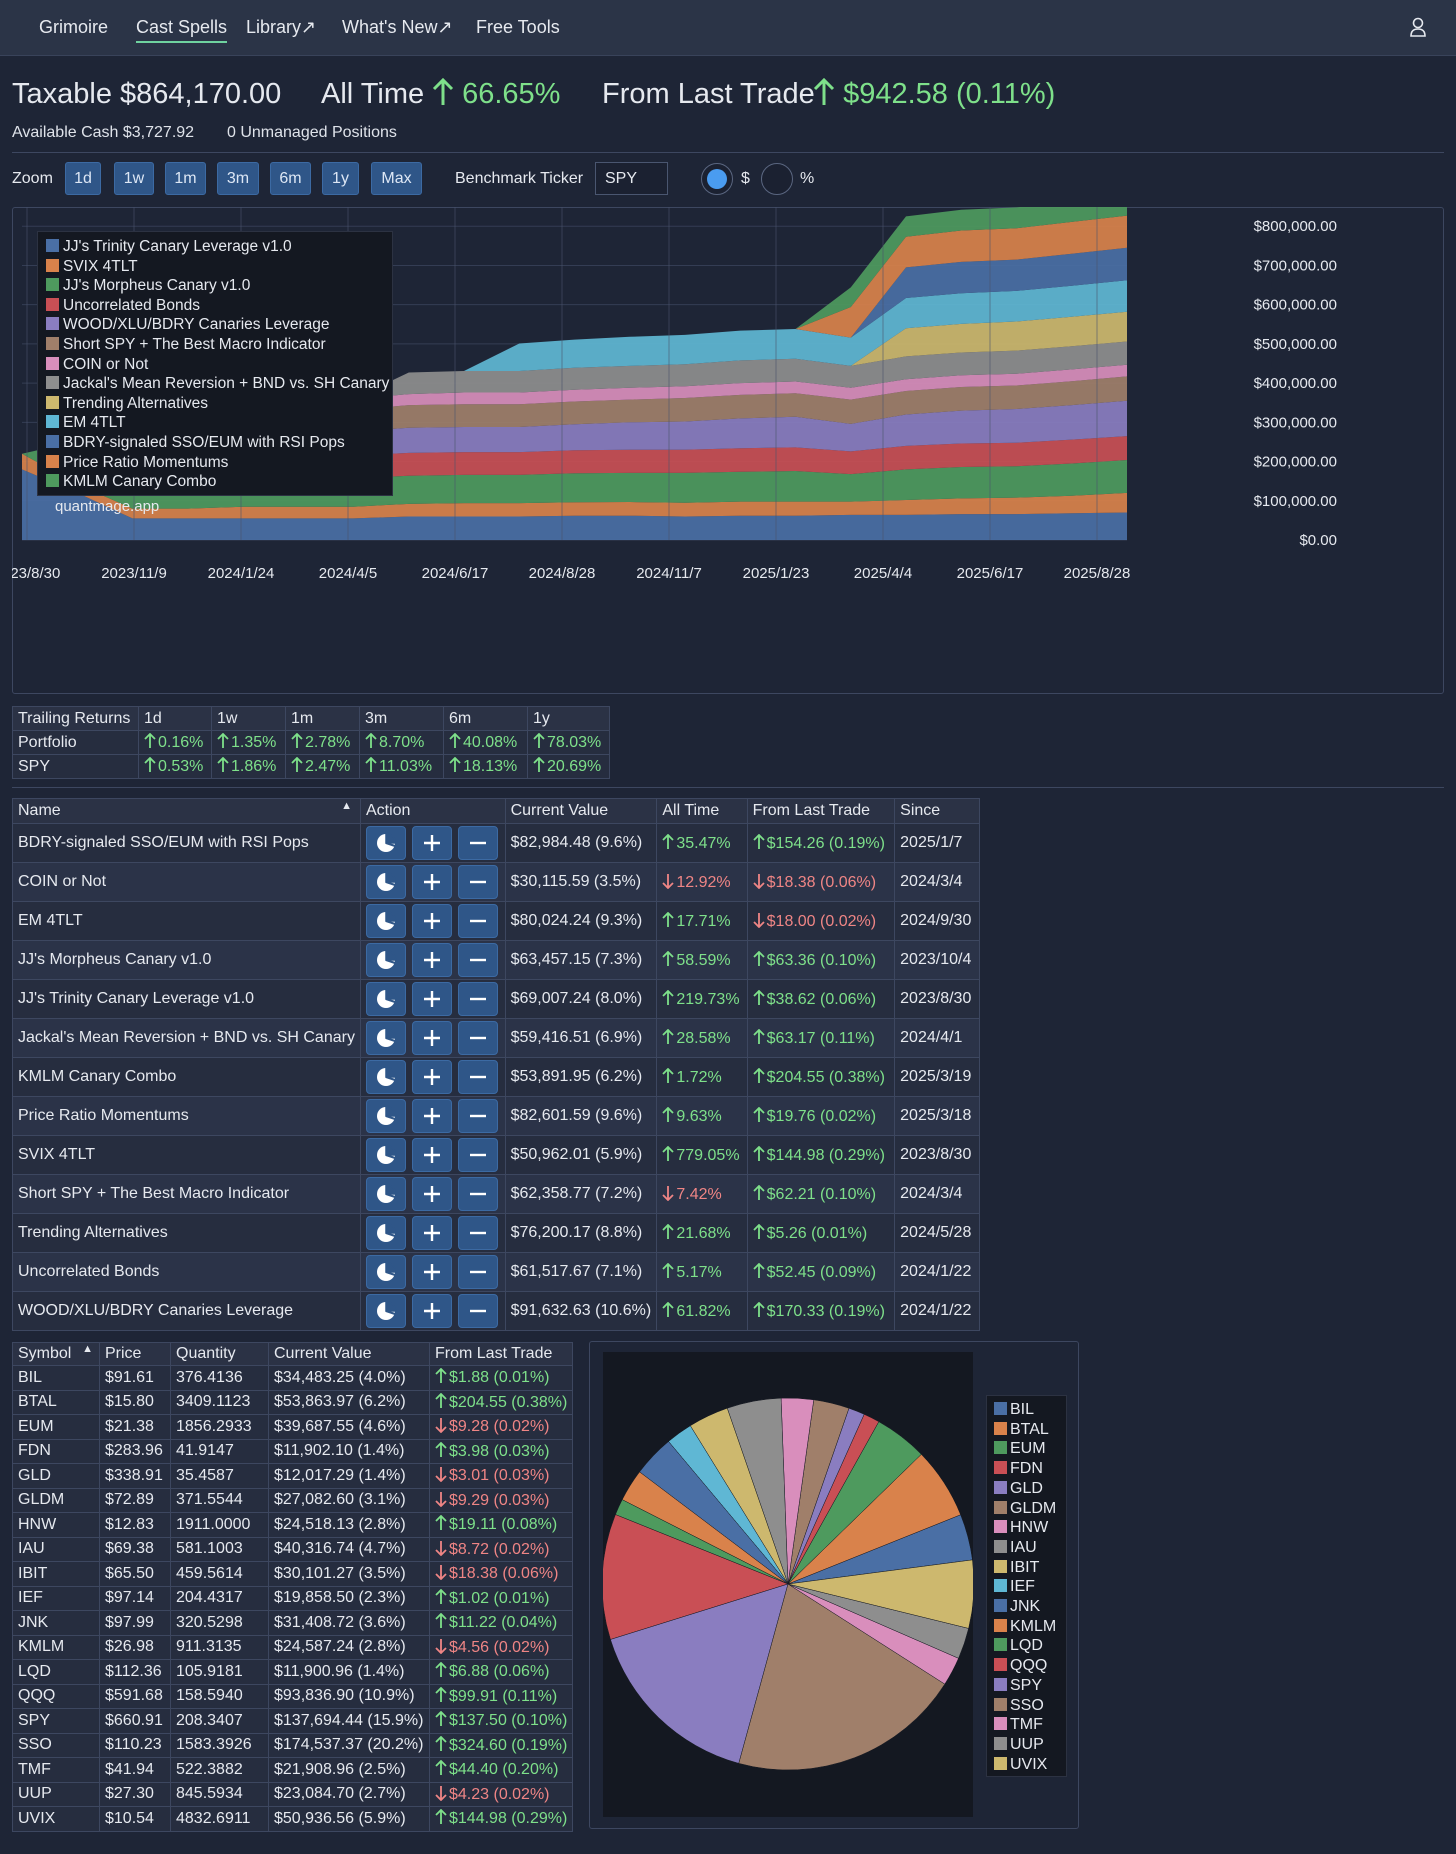 The width and height of the screenshot is (1456, 1854). What do you see at coordinates (717, 179) in the screenshot?
I see `dollar-radio` at bounding box center [717, 179].